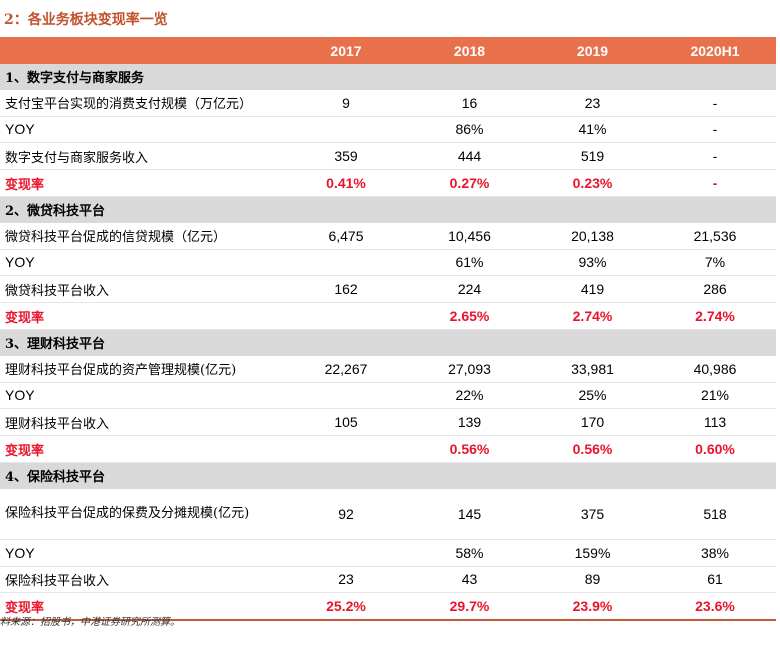  Describe the element at coordinates (469, 514) in the screenshot. I see `cell-value: 145` at that location.